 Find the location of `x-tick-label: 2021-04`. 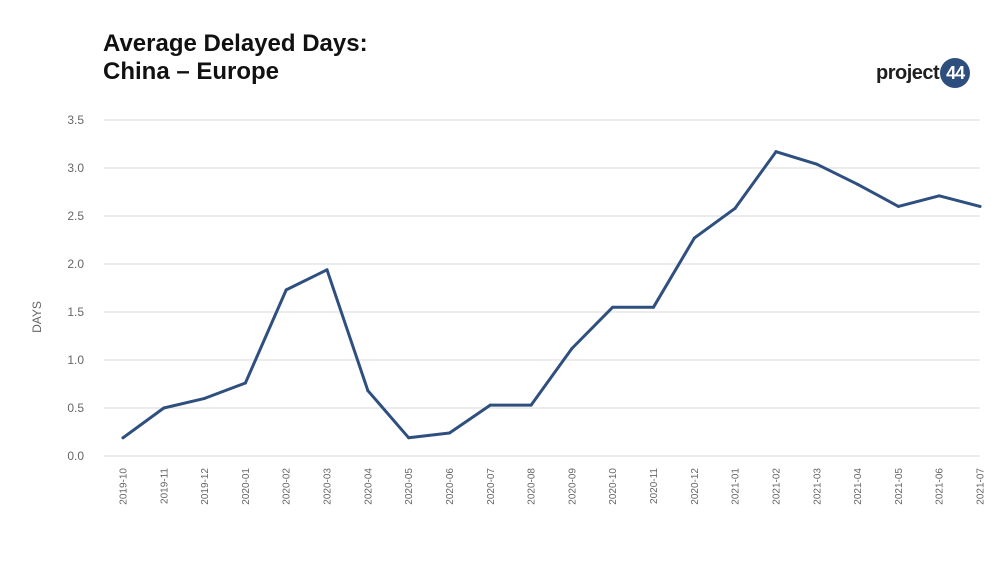

x-tick-label: 2021-04 is located at coordinates (858, 486).